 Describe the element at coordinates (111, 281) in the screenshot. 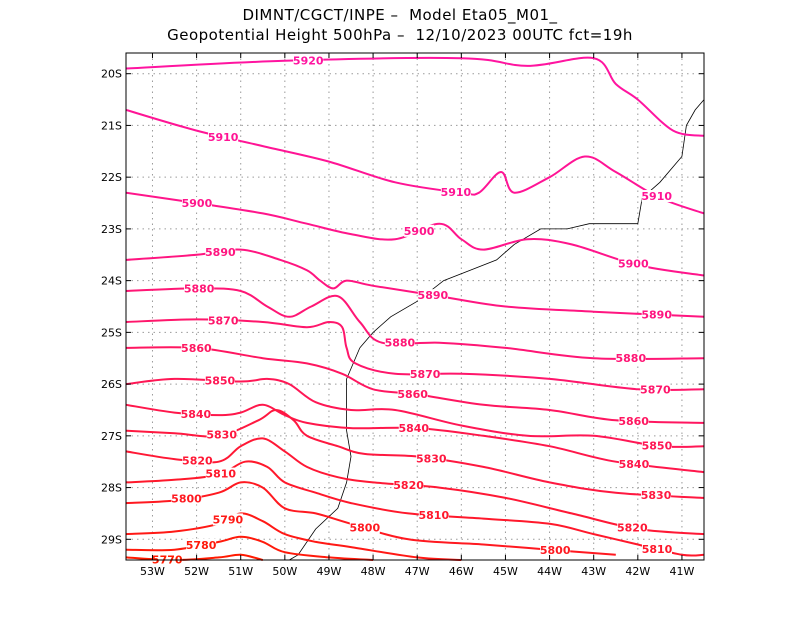

I see `lat-tick-label: 24S` at that location.